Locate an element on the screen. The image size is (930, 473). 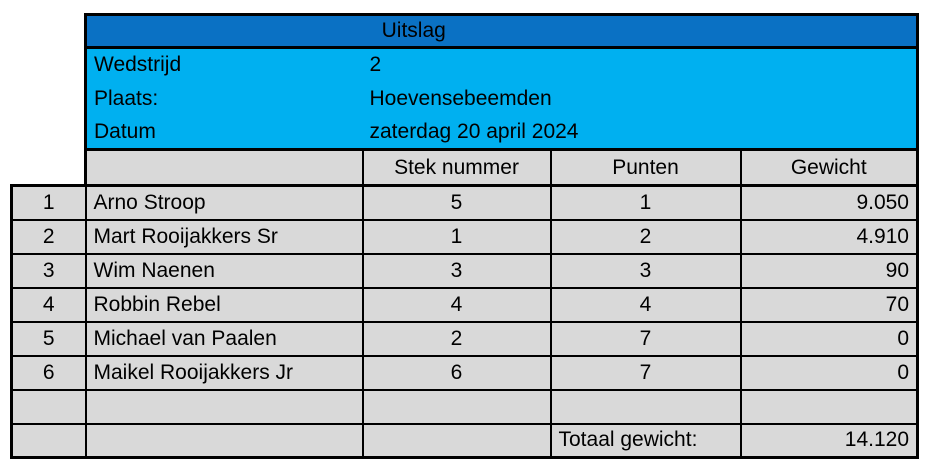
table-row: 6 Maikel Rooijakkers Jr 6 7 0 is located at coordinates (464, 372).